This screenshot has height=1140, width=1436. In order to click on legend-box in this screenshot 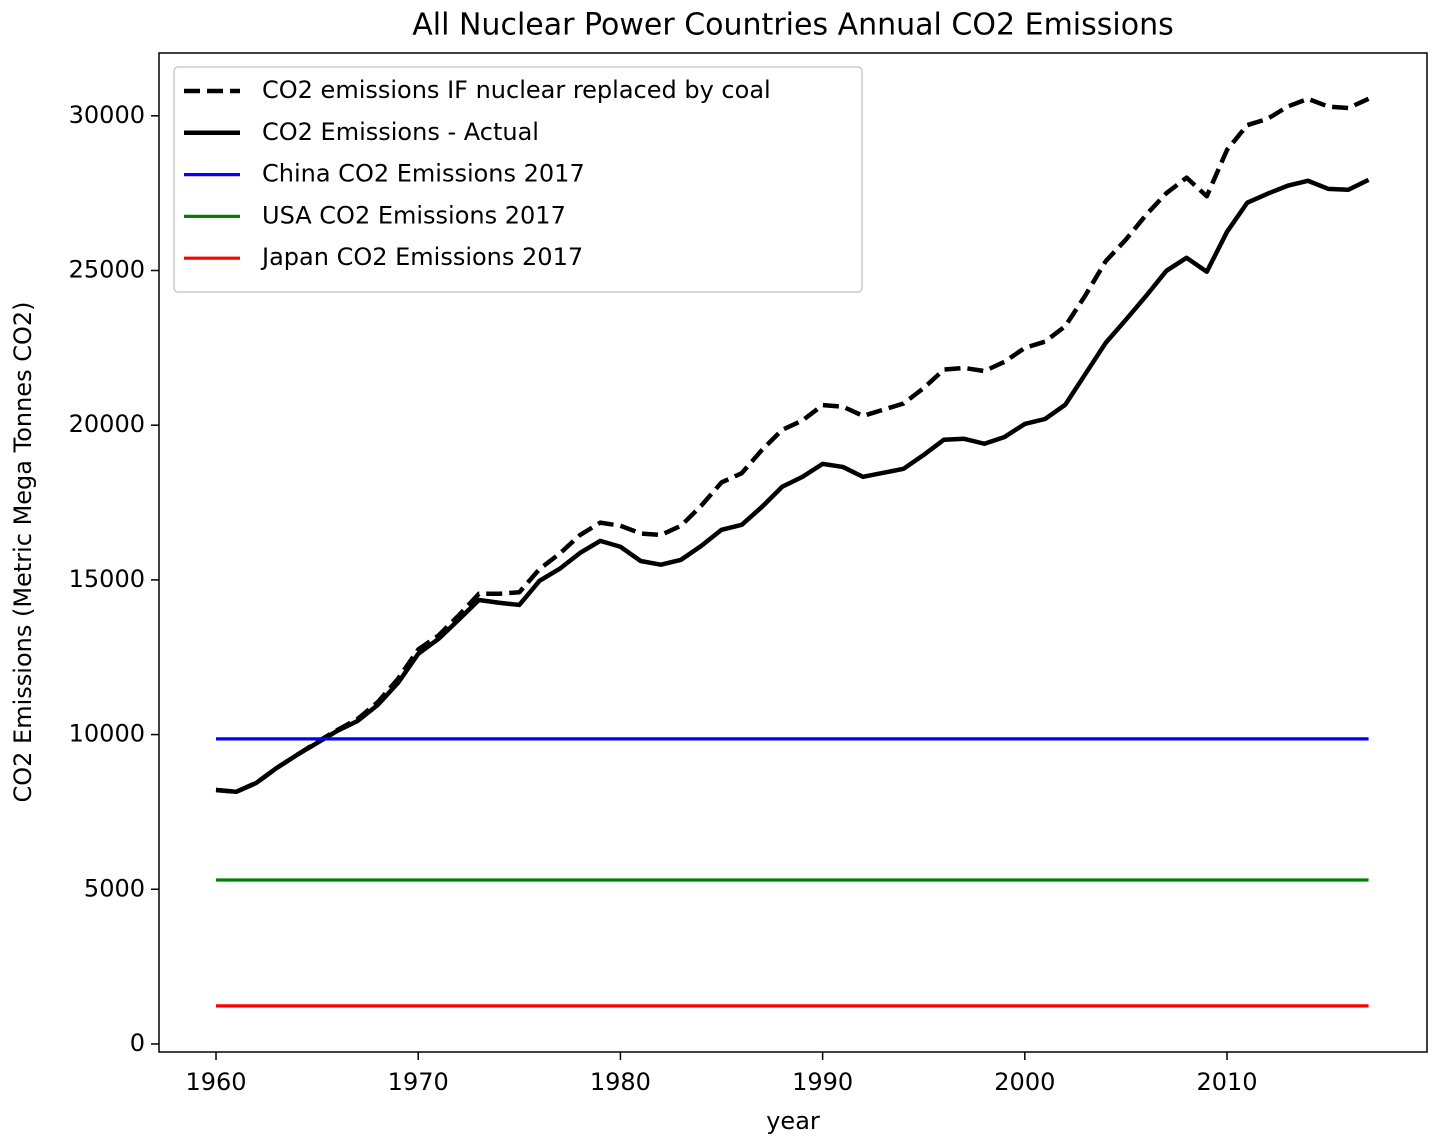, I will do `click(518, 179)`.